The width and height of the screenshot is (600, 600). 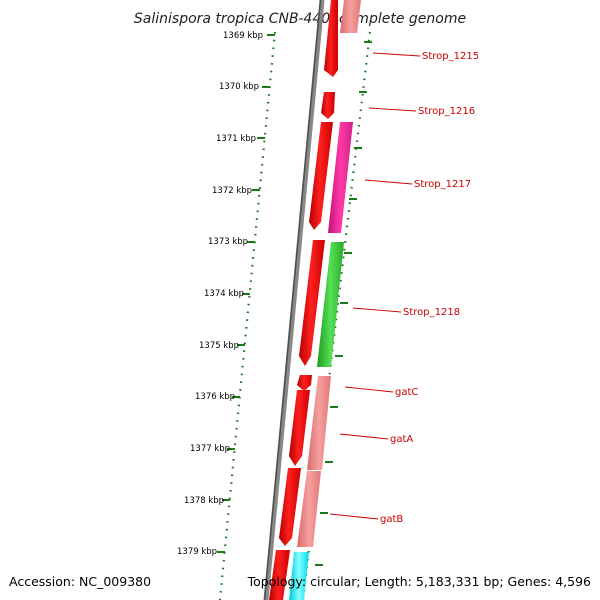 What do you see at coordinates (309, 509) in the screenshot?
I see `cog-block-pink-gatb` at bounding box center [309, 509].